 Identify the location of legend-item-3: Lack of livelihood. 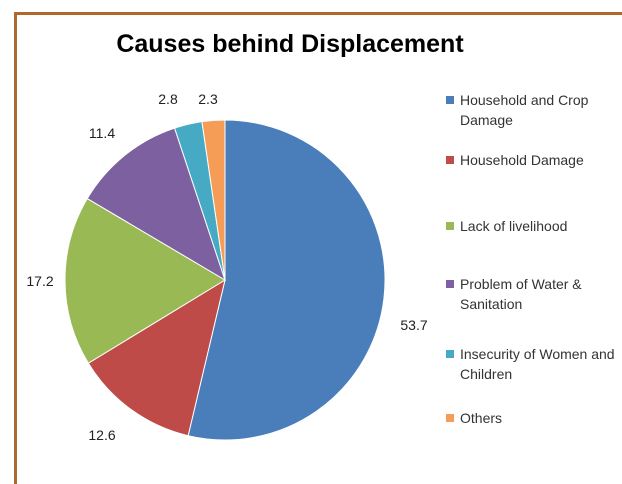
(533, 226).